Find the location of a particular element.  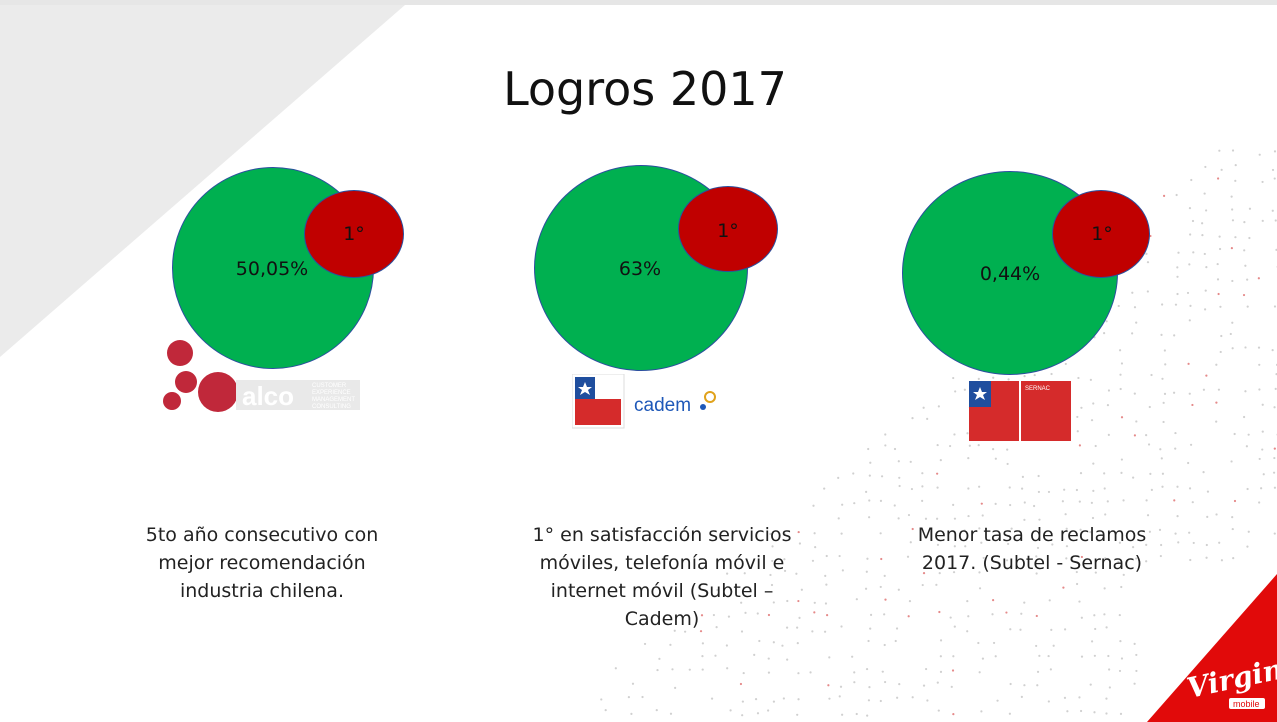

page-title: Logros 2017 is located at coordinates (645, 89).